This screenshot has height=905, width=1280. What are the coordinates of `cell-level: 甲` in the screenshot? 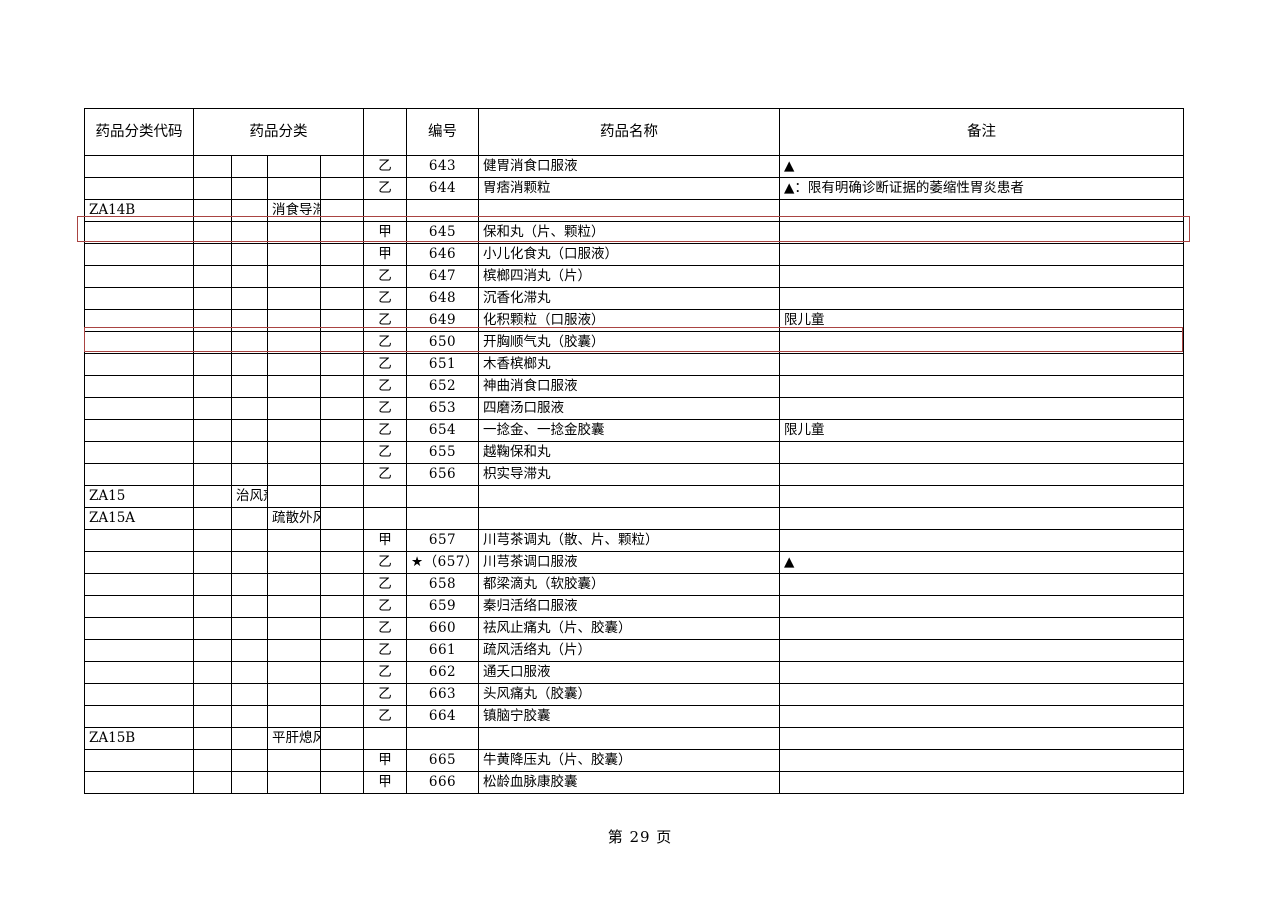 It's located at (385, 760).